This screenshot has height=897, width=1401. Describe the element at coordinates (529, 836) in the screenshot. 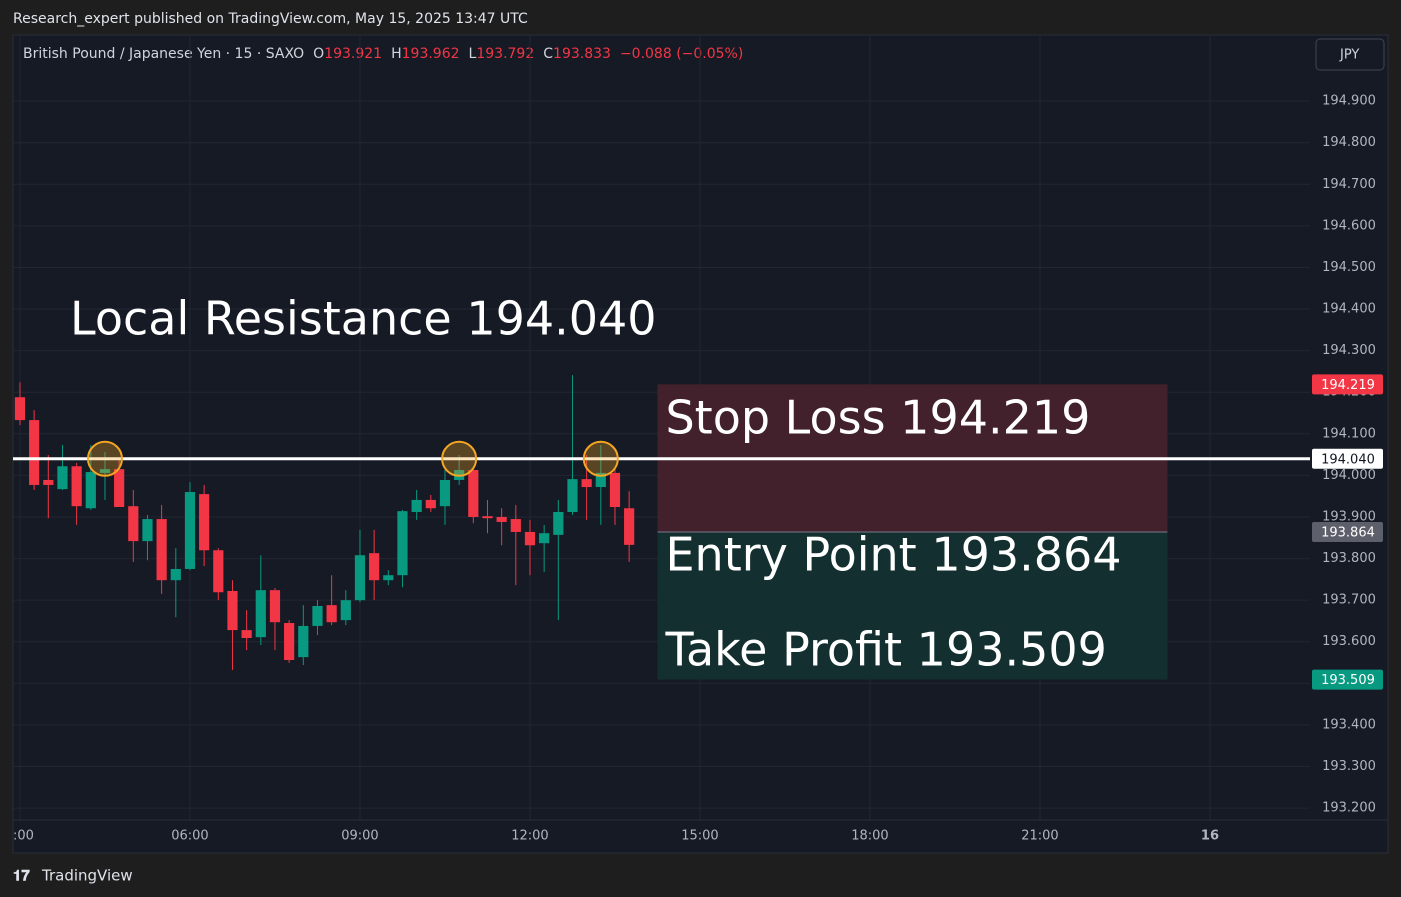

I see `x-tick-label: 12:00` at that location.